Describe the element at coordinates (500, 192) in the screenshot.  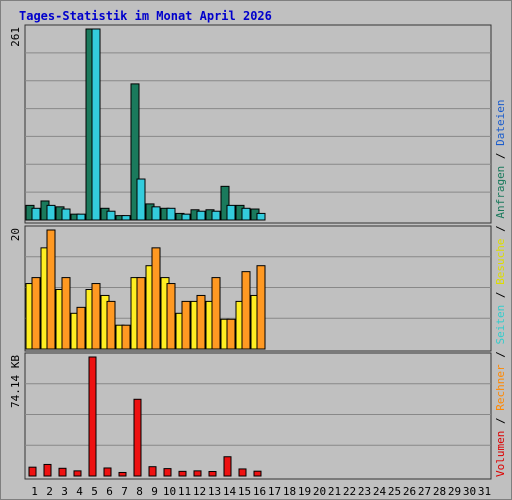
I see `legend-item-anfragen: Anfragen` at that location.